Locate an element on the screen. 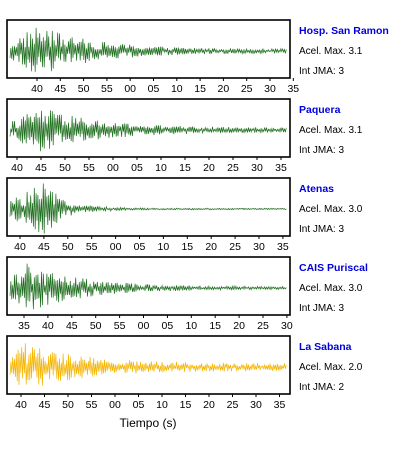 This screenshot has width=410, height=465. max-acceleration: Acel. Max. 2.0 is located at coordinates (331, 367).